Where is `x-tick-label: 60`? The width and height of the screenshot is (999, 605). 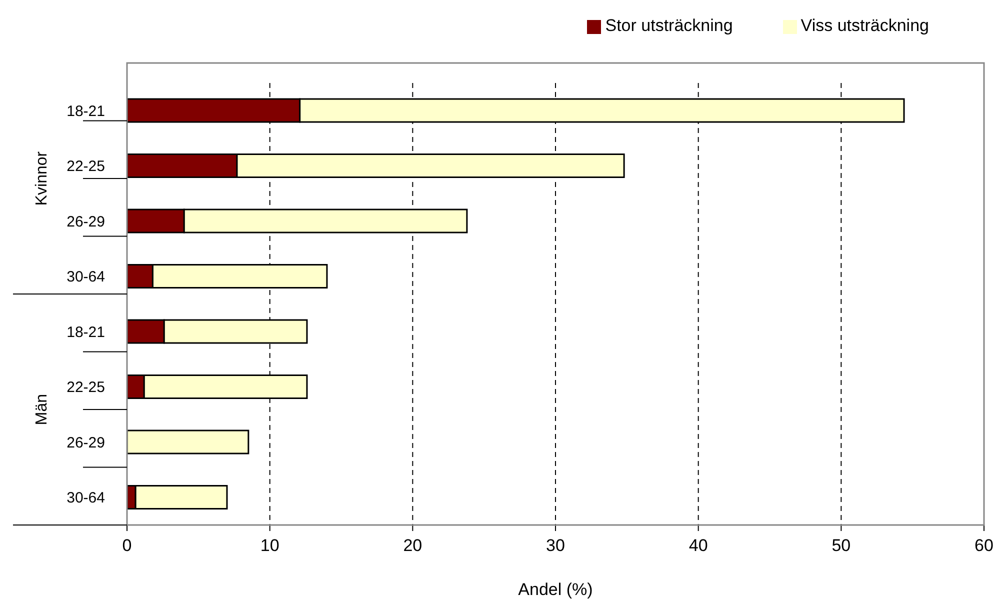
x-tick-label: 60 is located at coordinates (984, 546).